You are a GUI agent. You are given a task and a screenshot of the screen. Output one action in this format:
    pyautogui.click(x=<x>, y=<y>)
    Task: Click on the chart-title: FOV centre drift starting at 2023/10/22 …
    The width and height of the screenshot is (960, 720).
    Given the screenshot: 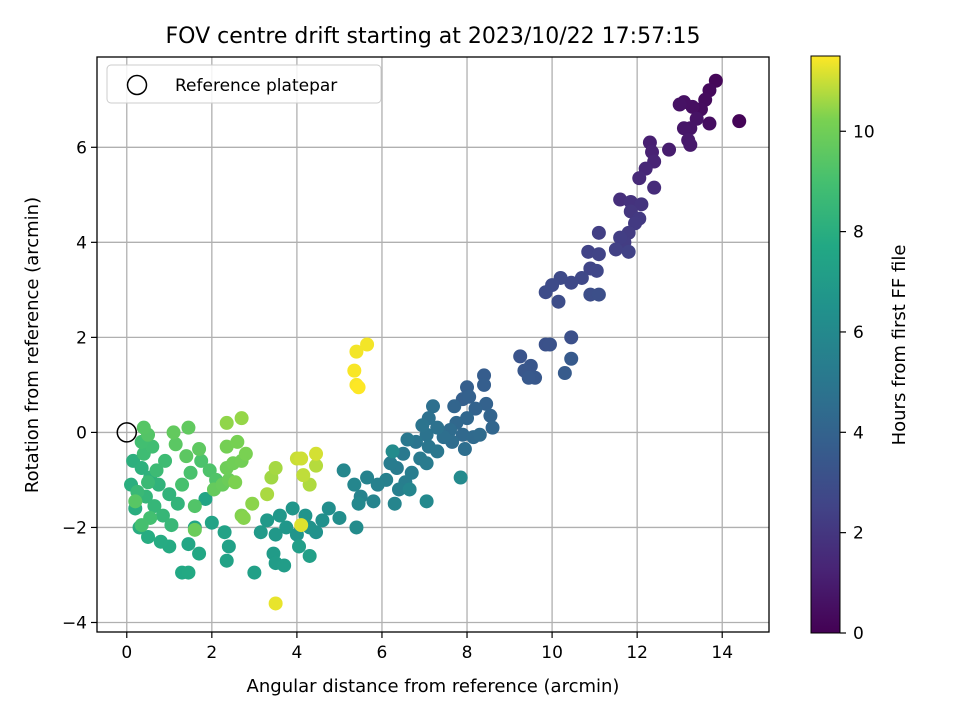 What is the action you would take?
    pyautogui.click(x=433, y=36)
    